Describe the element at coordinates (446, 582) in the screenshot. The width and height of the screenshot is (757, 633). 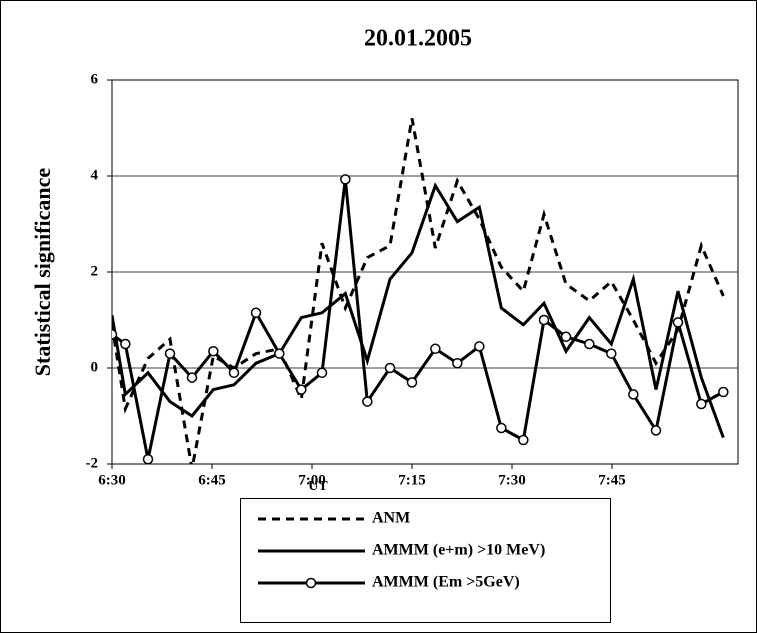
I see `legend-label: AMMM (Em >5GeV)` at that location.